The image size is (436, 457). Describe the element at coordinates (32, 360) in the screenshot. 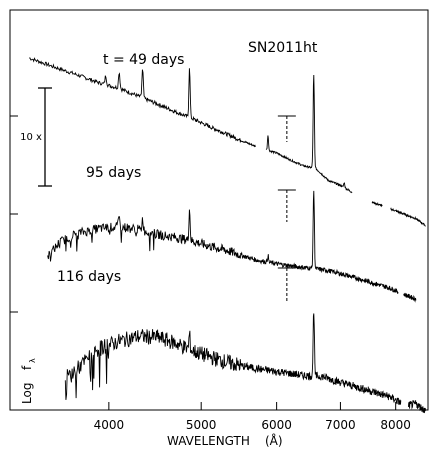

I see `y-axis-label-lambda: λ` at that location.